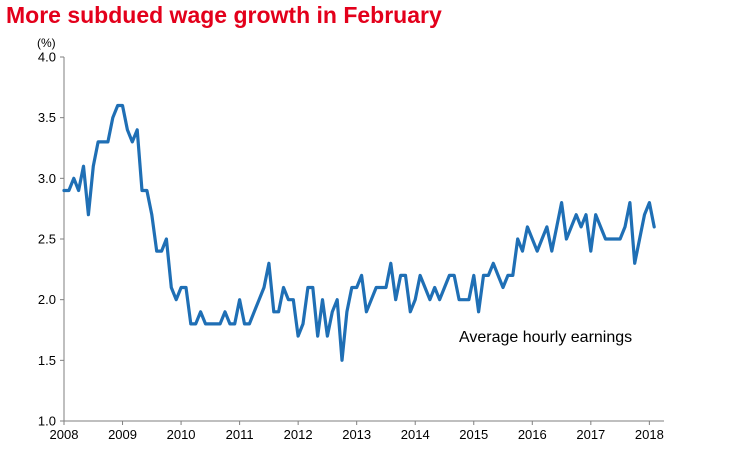 The height and width of the screenshot is (452, 754). I want to click on x-tick-label: 2009, so click(122, 434).